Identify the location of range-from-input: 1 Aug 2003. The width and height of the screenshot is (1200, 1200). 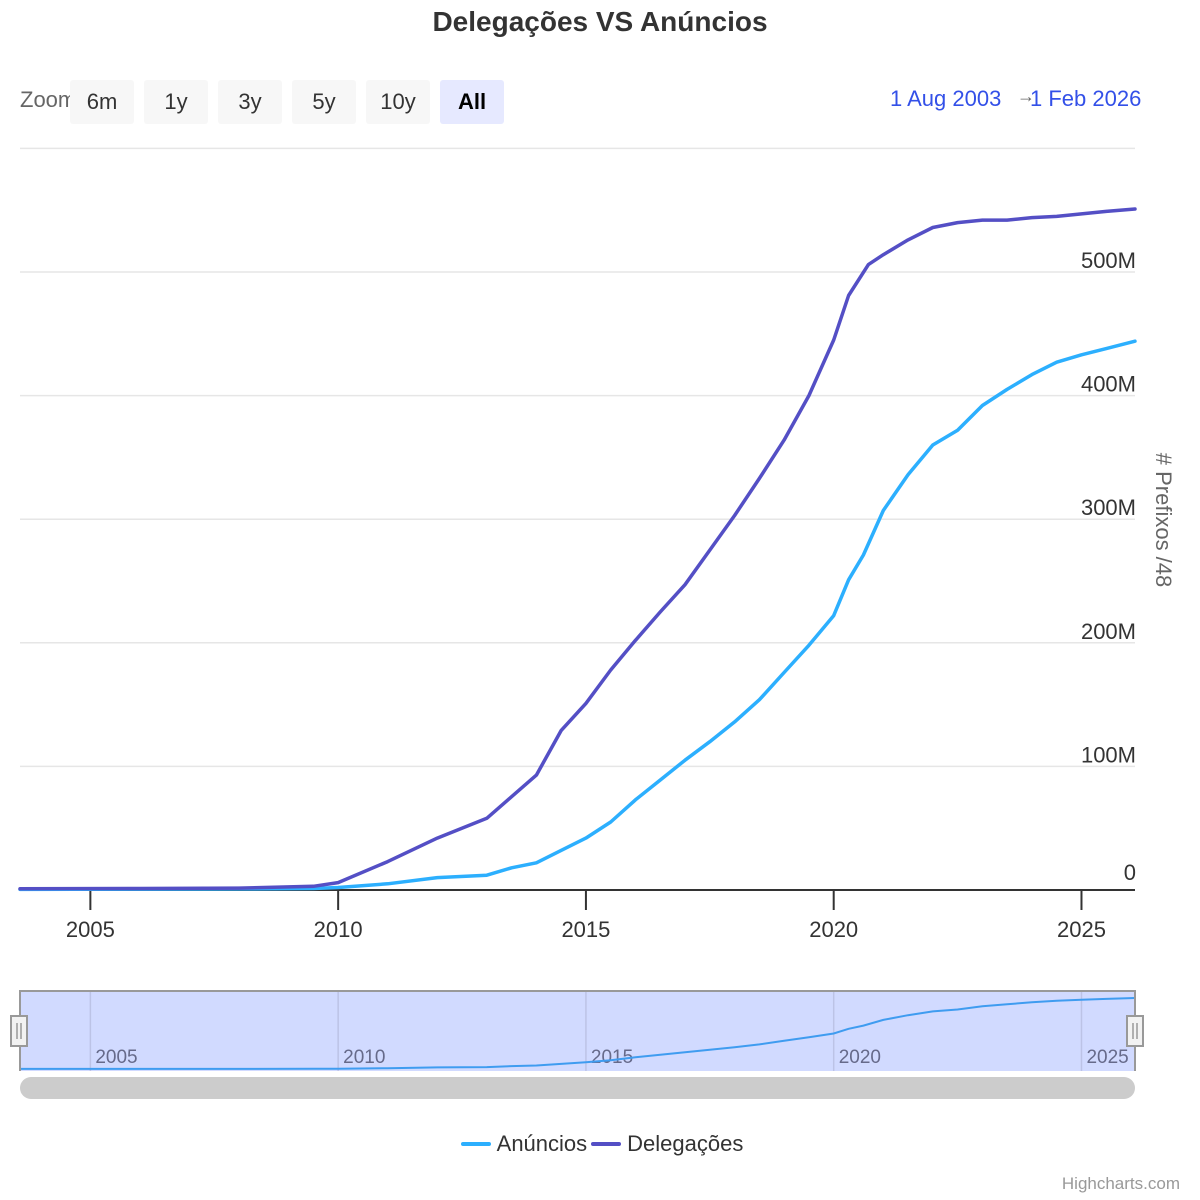
(946, 98).